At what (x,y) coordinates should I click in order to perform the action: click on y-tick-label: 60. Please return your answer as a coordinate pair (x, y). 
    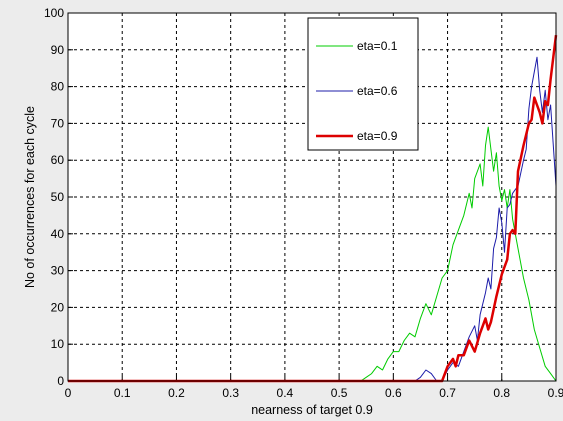
    Looking at the image, I should click on (58, 160).